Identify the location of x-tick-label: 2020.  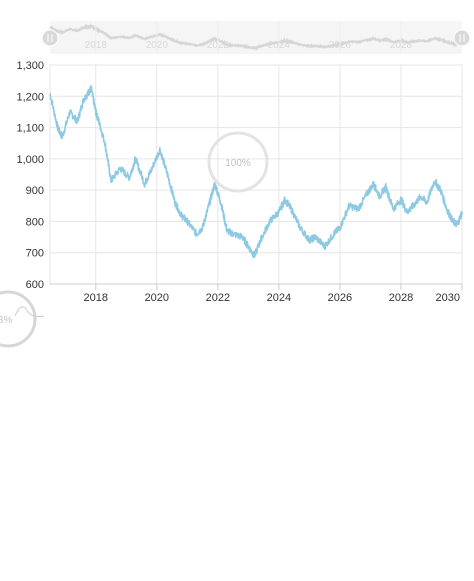
(157, 298).